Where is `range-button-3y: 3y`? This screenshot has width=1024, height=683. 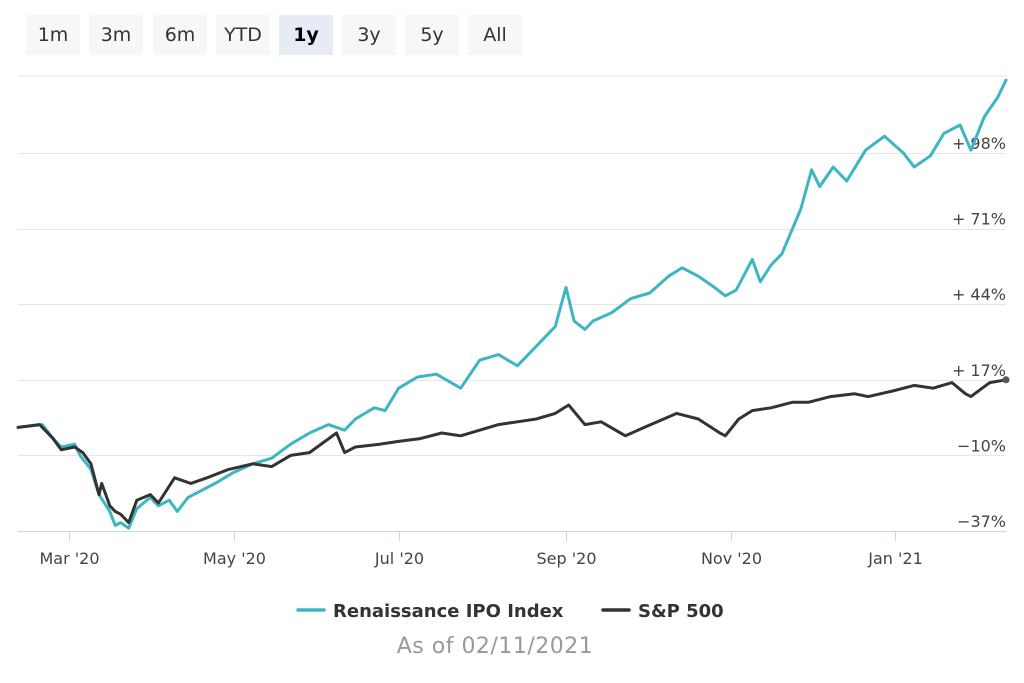 range-button-3y: 3y is located at coordinates (369, 35).